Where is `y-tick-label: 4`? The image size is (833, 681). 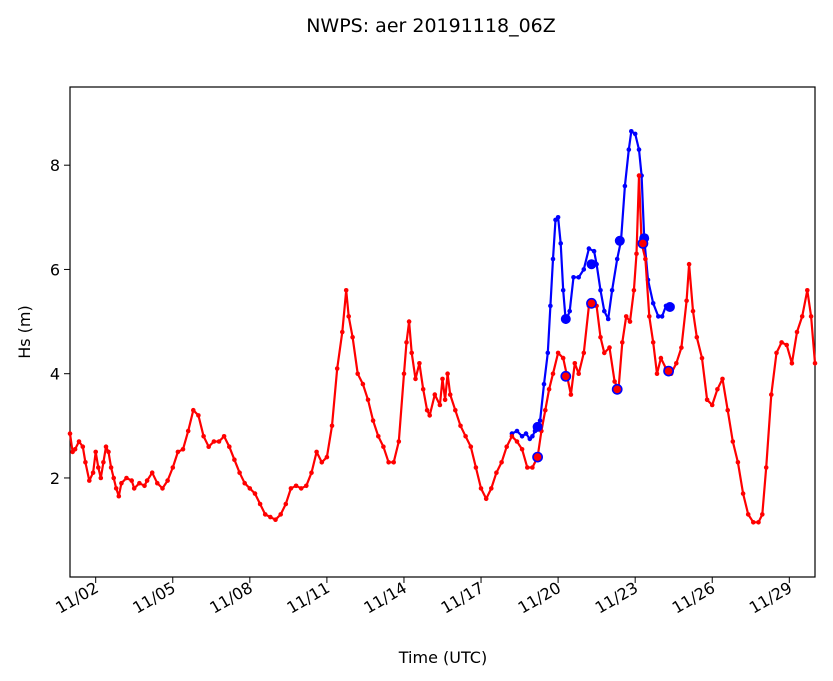 y-tick-label: 4 is located at coordinates (55, 374).